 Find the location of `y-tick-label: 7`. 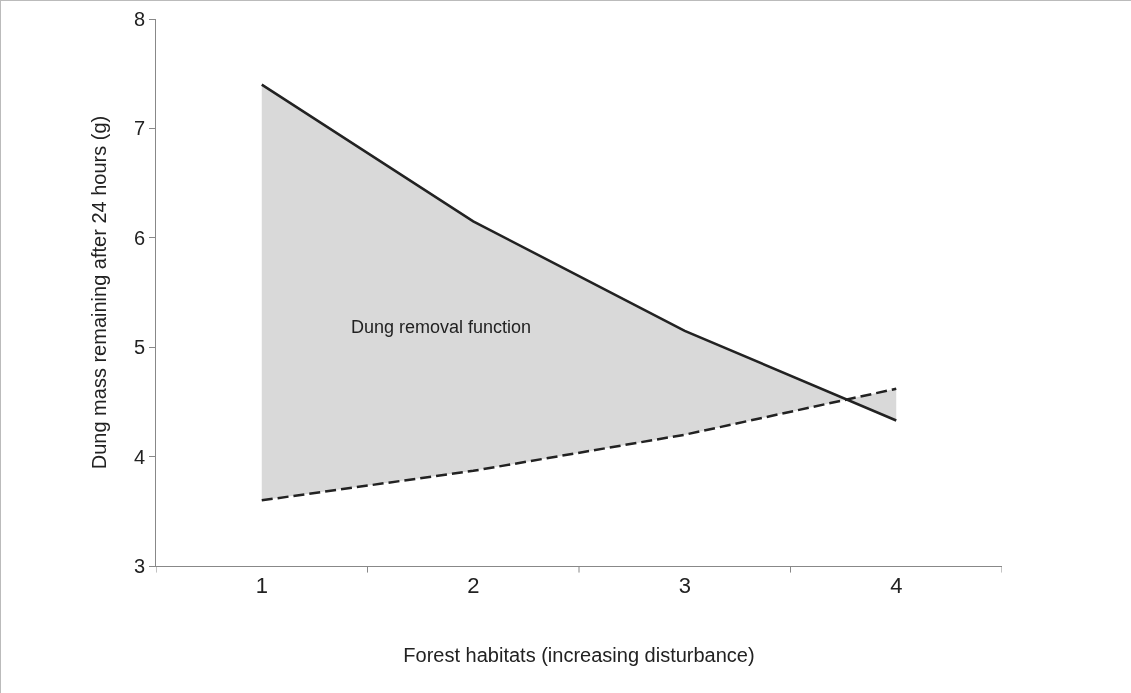

y-tick-label: 7 is located at coordinates (139, 128).